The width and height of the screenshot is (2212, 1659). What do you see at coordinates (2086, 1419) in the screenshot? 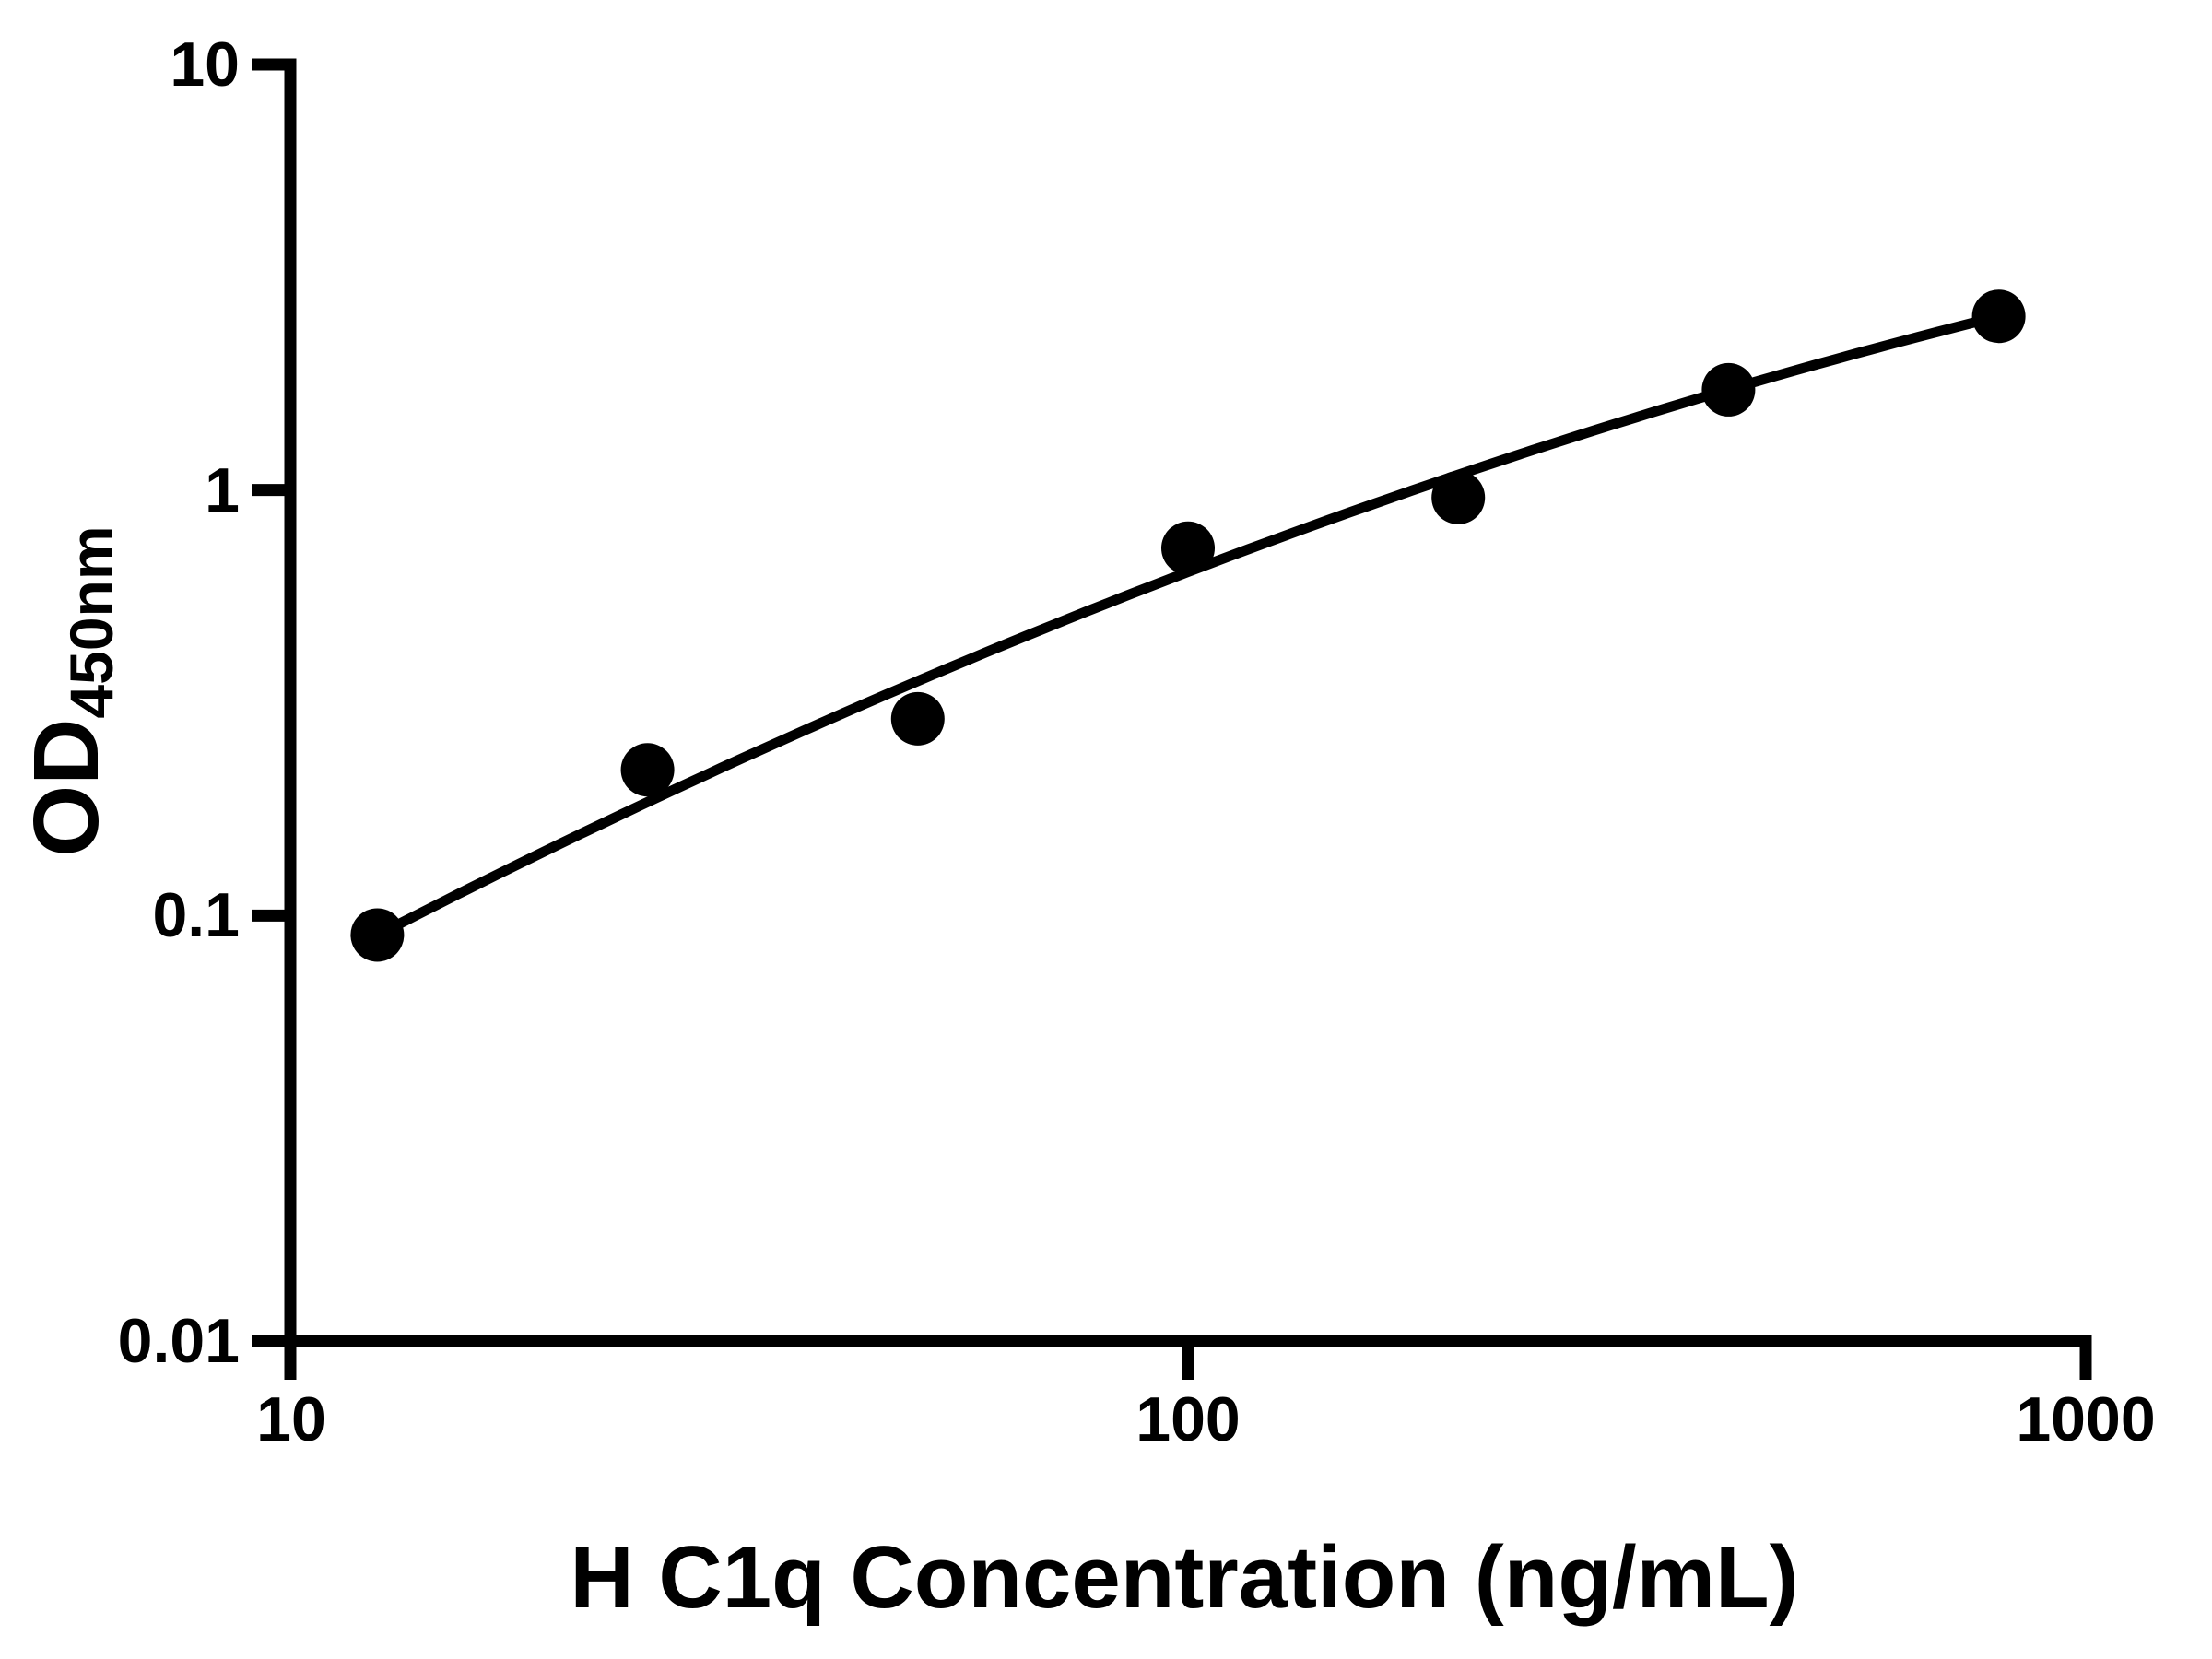
I see `x-tick-label-1000: 1000` at bounding box center [2086, 1419].